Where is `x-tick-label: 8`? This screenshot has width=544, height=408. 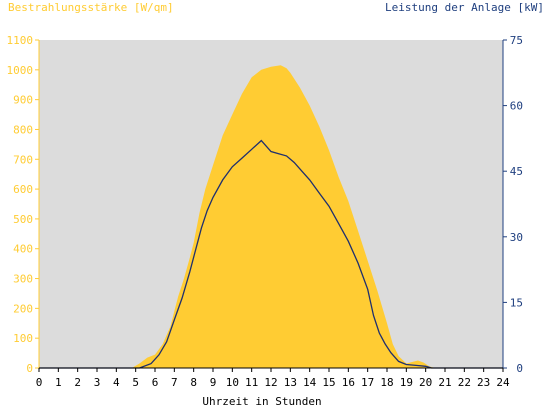 x-tick-label: 8 is located at coordinates (193, 382).